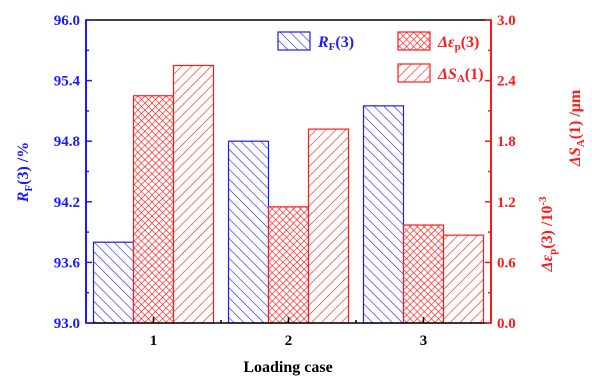 This screenshot has height=385, width=592. What do you see at coordinates (506, 21) in the screenshot?
I see `right-tick-label: 3.0` at bounding box center [506, 21].